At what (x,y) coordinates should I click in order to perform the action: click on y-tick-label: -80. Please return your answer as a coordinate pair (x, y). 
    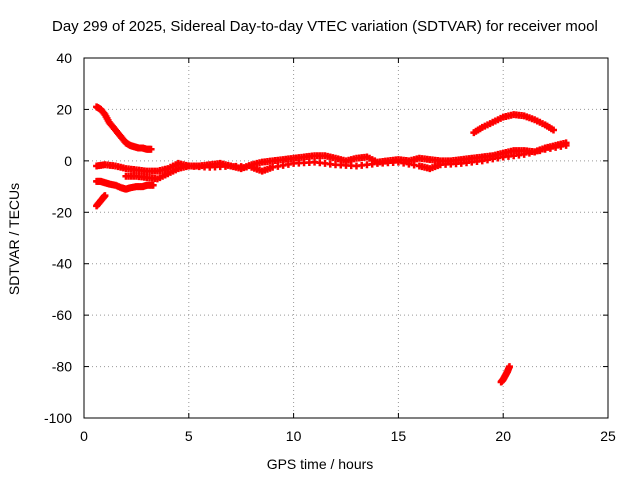
    Looking at the image, I should click on (62, 367).